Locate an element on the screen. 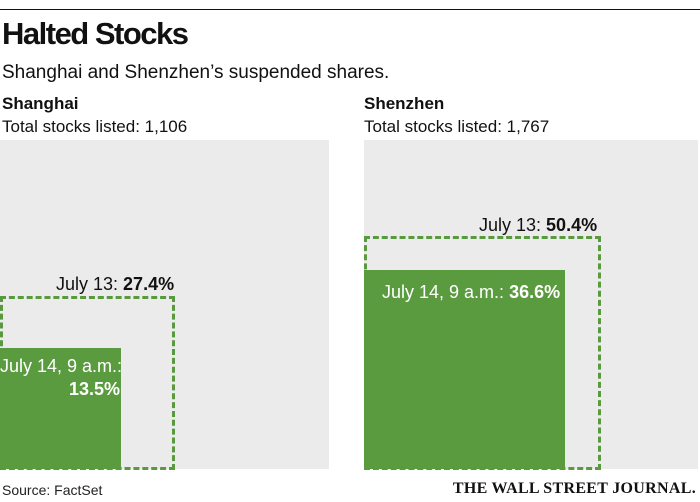 This screenshot has height=502, width=700. publisher-logo: THE WALL STREET JOURNAL. is located at coordinates (574, 488).